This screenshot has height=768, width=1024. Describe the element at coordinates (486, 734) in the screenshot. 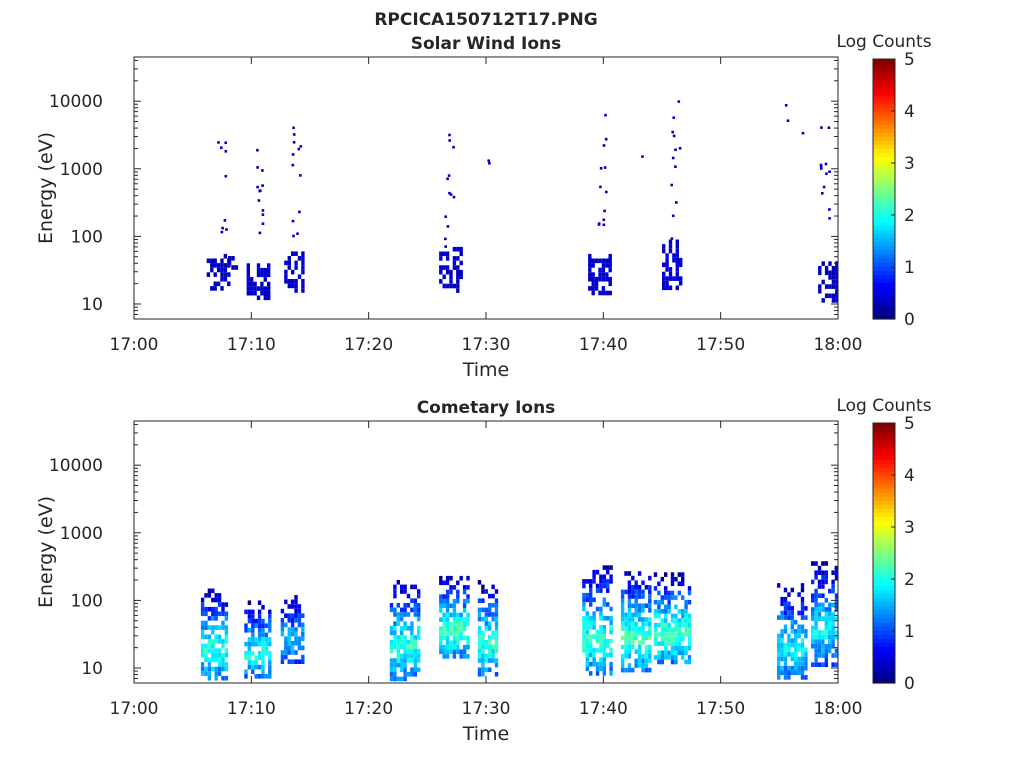

I see `cometary-xlabel: Time` at that location.